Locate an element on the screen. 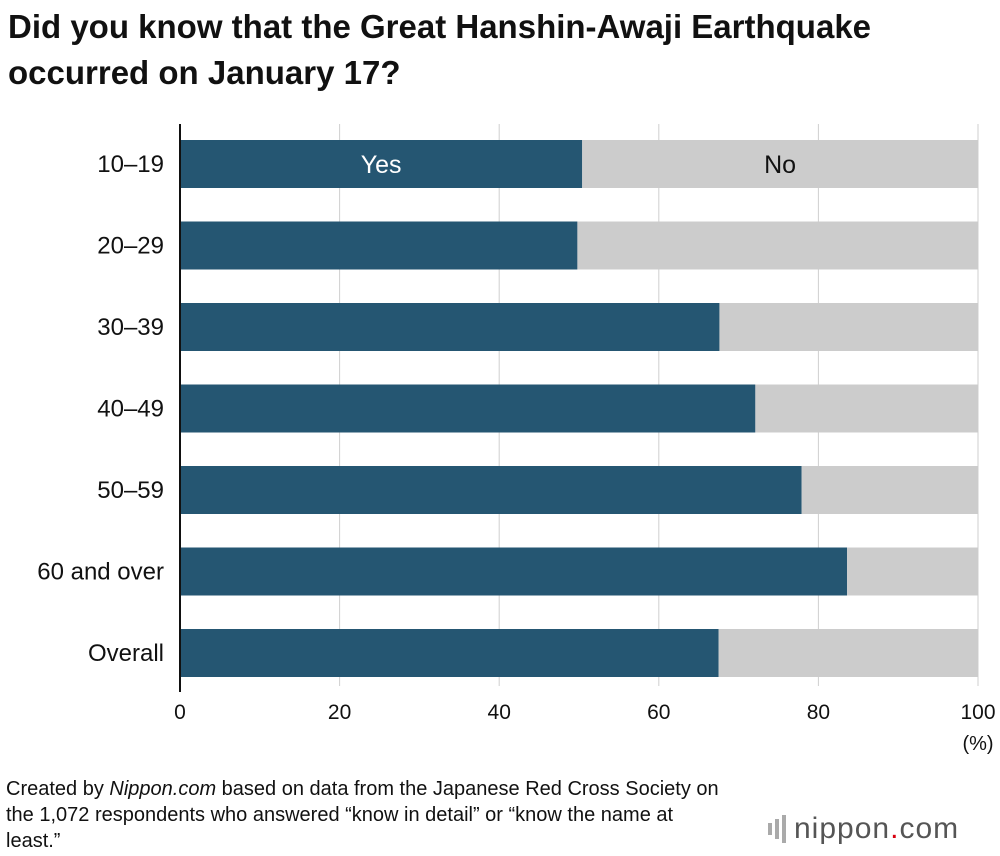  nippon-logo: nippon.com is located at coordinates (863, 829).